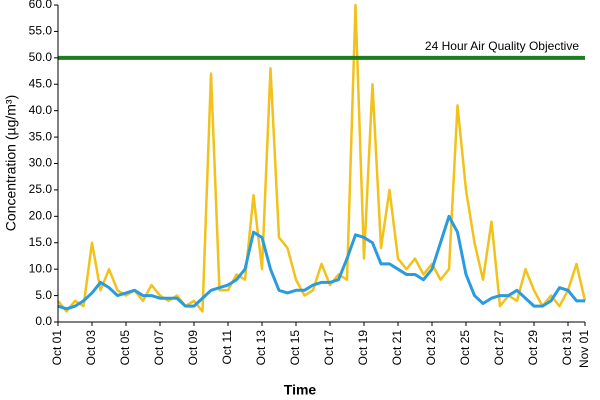 The height and width of the screenshot is (400, 600). What do you see at coordinates (363, 348) in the screenshot?
I see `x-tick-label: Oct 19` at bounding box center [363, 348].